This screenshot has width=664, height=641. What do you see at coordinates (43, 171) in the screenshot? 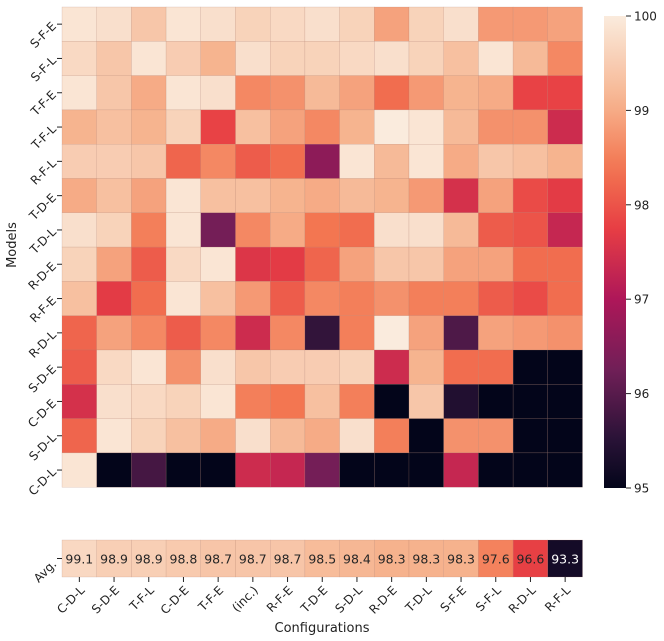
I see `row-label: R-F-L` at bounding box center [43, 171].